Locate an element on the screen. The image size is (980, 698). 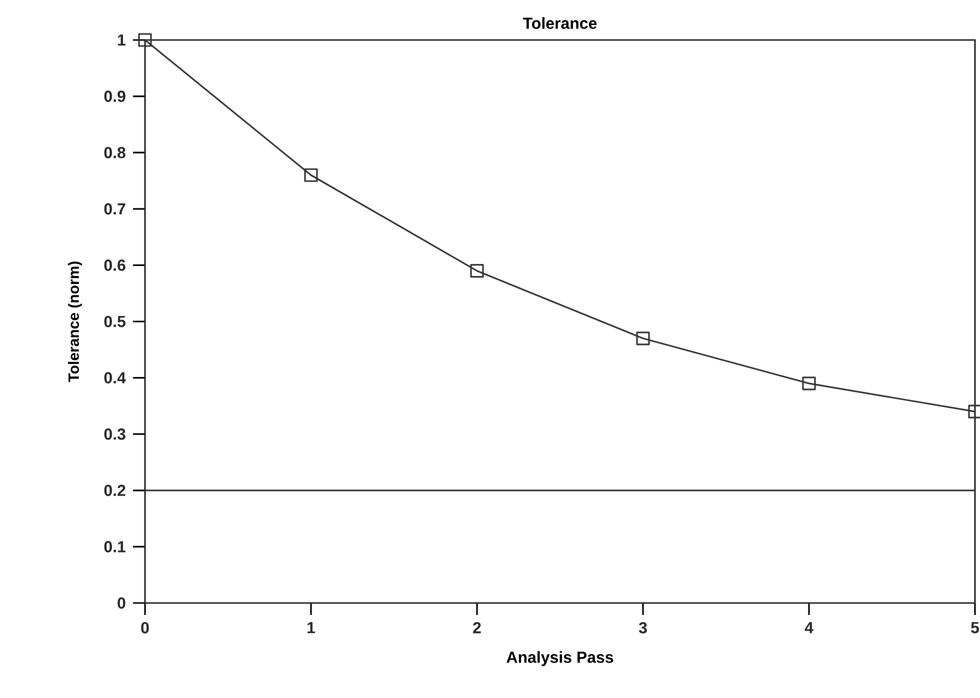
chart-title: Tolerance is located at coordinates (559, 23).